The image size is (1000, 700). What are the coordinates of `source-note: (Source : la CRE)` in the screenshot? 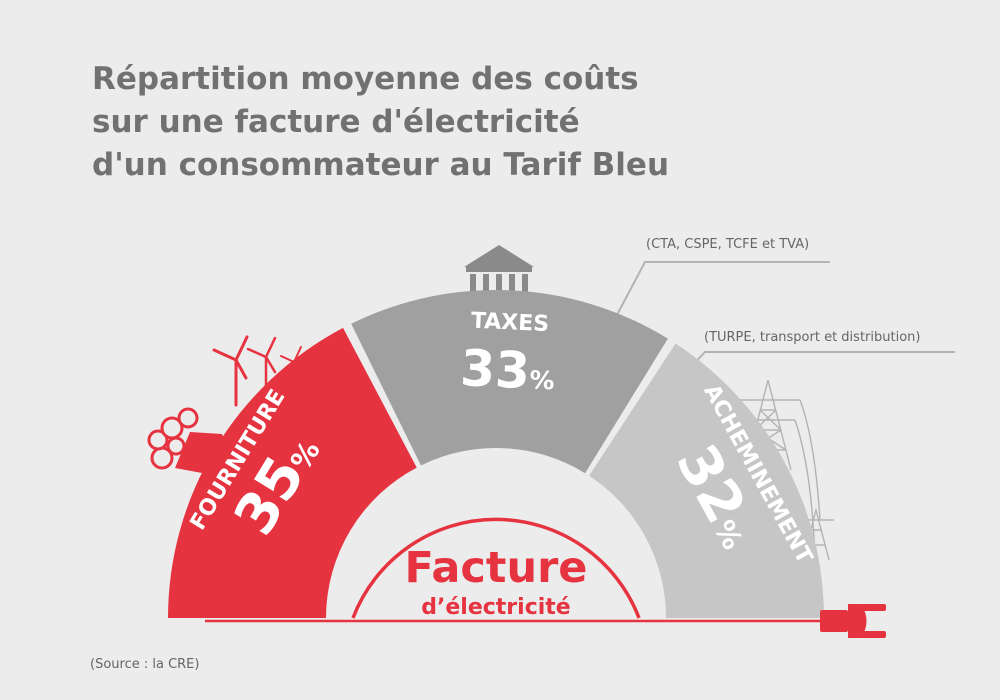 It's located at (145, 664).